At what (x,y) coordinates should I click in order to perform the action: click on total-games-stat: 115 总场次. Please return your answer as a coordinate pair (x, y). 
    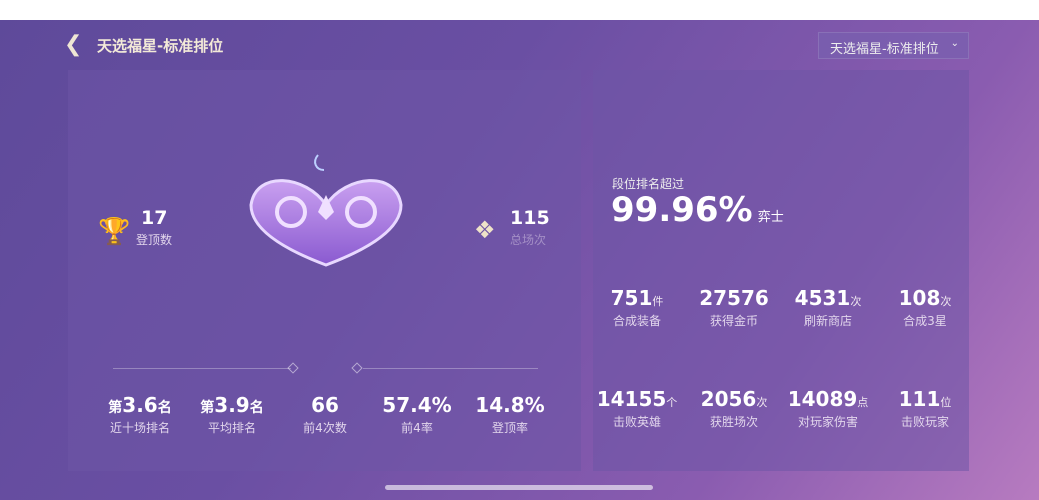
    Looking at the image, I should click on (530, 227).